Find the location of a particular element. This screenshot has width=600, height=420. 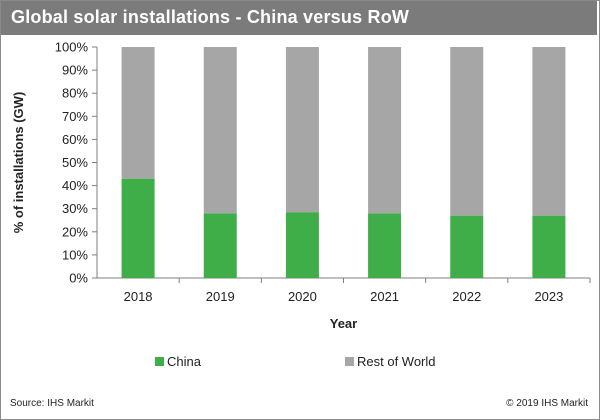

y-tick-label: 90% is located at coordinates (75, 70).